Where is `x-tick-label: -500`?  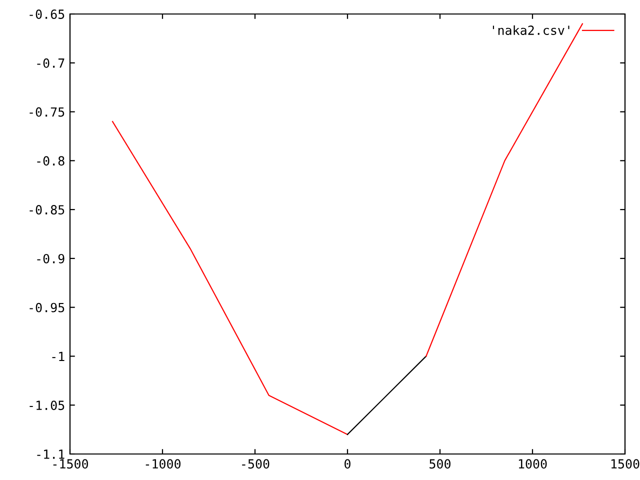
x-tick-label: -500 is located at coordinates (256, 464).